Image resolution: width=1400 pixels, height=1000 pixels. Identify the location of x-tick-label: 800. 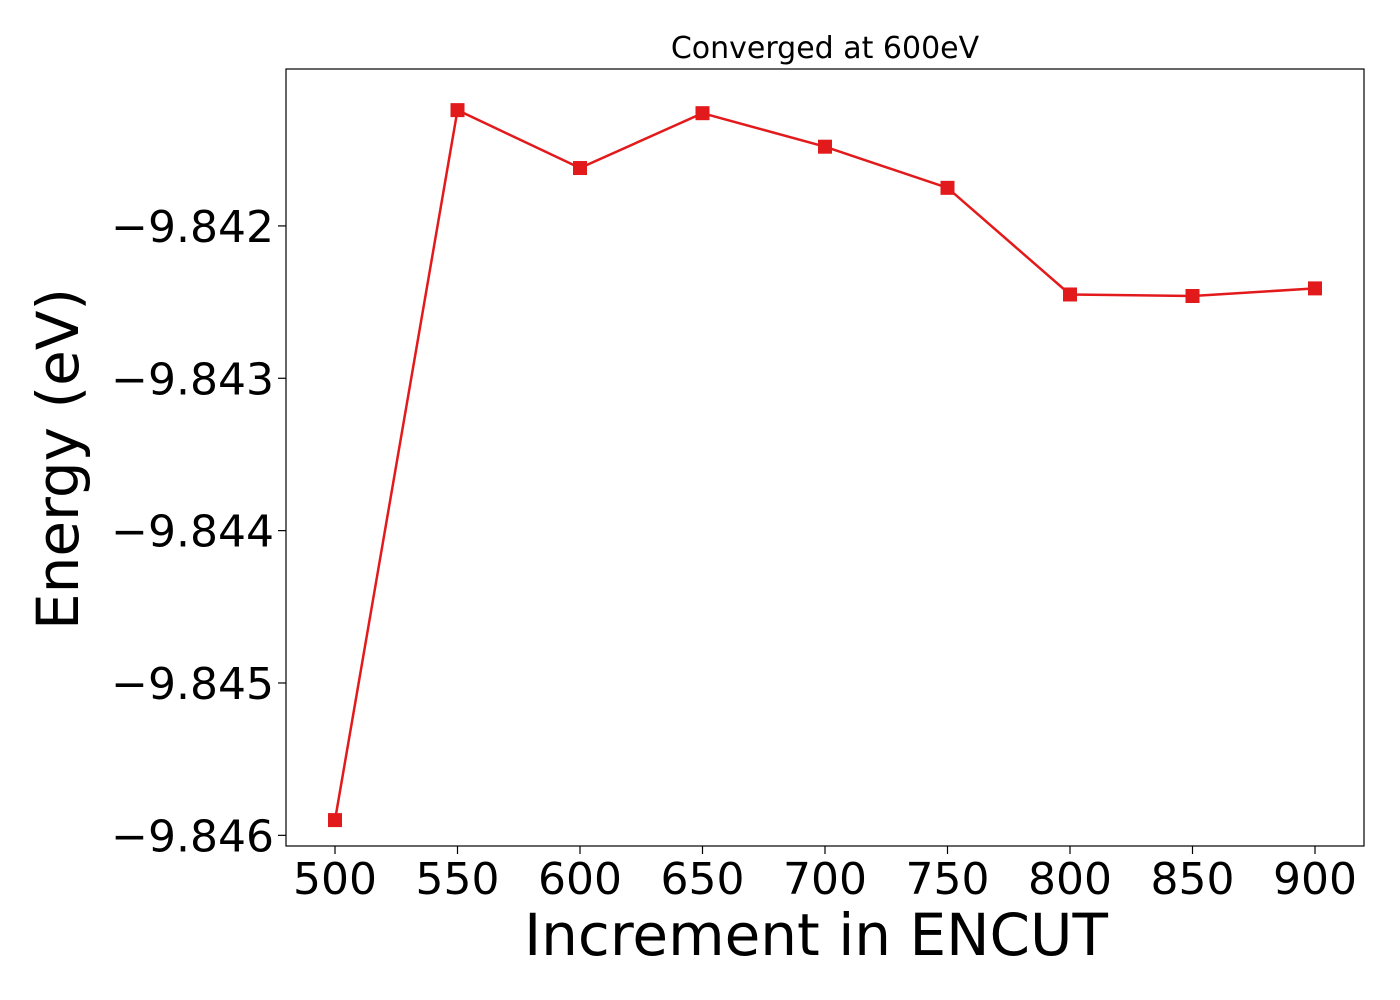
(1070, 879).